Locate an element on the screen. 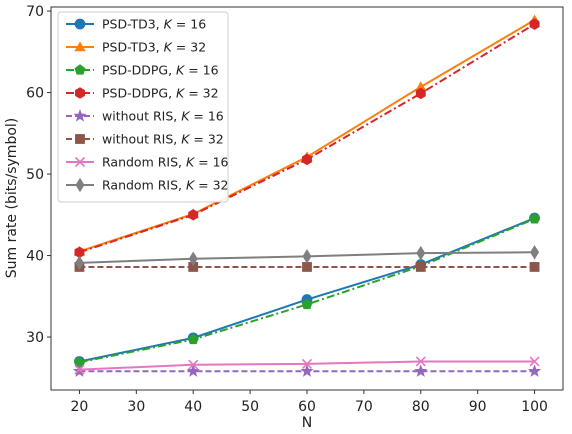 Image resolution: width=572 pixels, height=434 pixels. legend-label: without RIS, K = 32 is located at coordinates (163, 139).